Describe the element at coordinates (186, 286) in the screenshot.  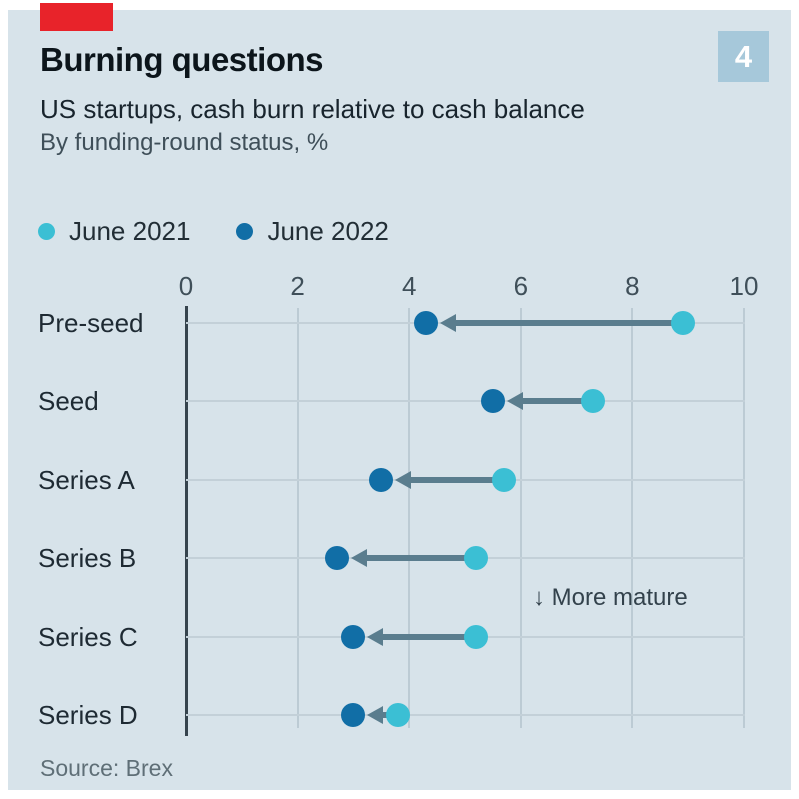
I see `x-tick-label: 0` at that location.